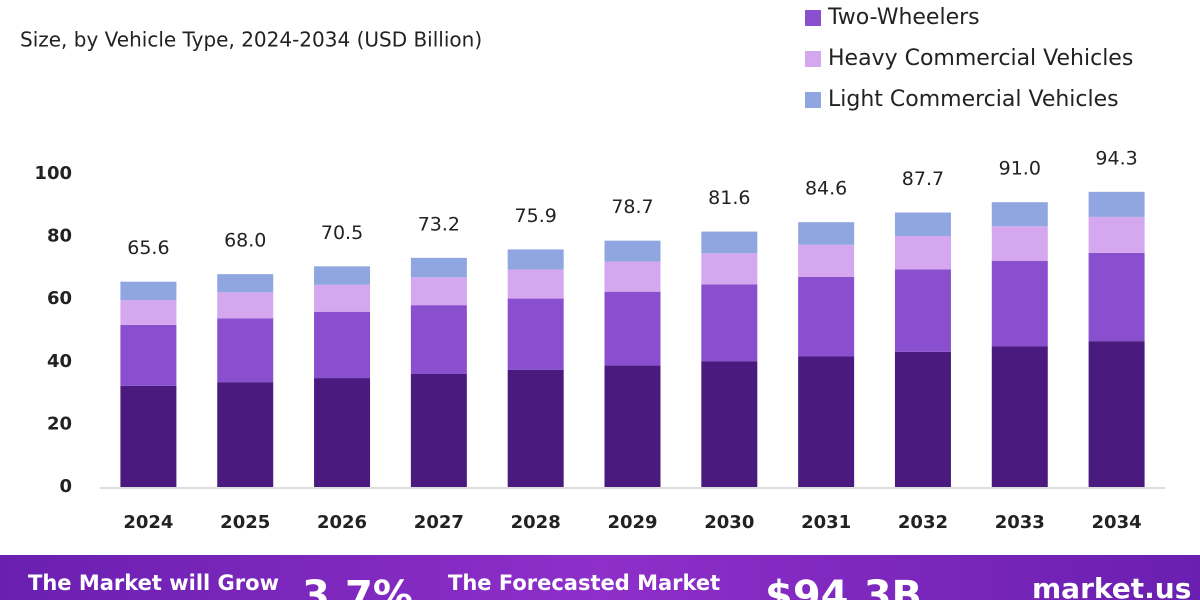 The image size is (1200, 600). Describe the element at coordinates (584, 583) in the screenshot. I see `footer-forecast: The Forecasted Market` at that location.